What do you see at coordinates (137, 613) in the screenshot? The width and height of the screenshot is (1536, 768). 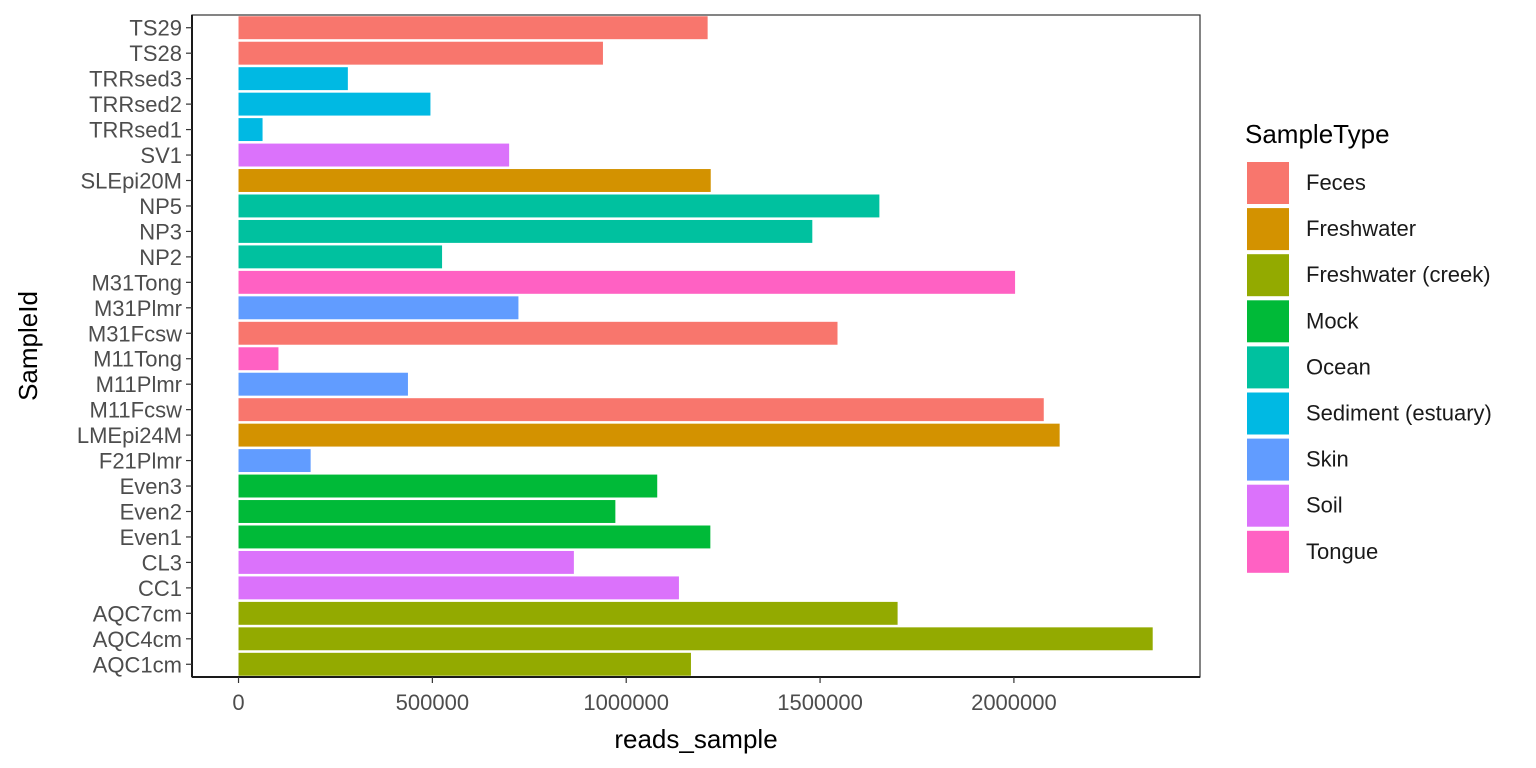 I see `y-tick-label: AQC7cm` at bounding box center [137, 613].